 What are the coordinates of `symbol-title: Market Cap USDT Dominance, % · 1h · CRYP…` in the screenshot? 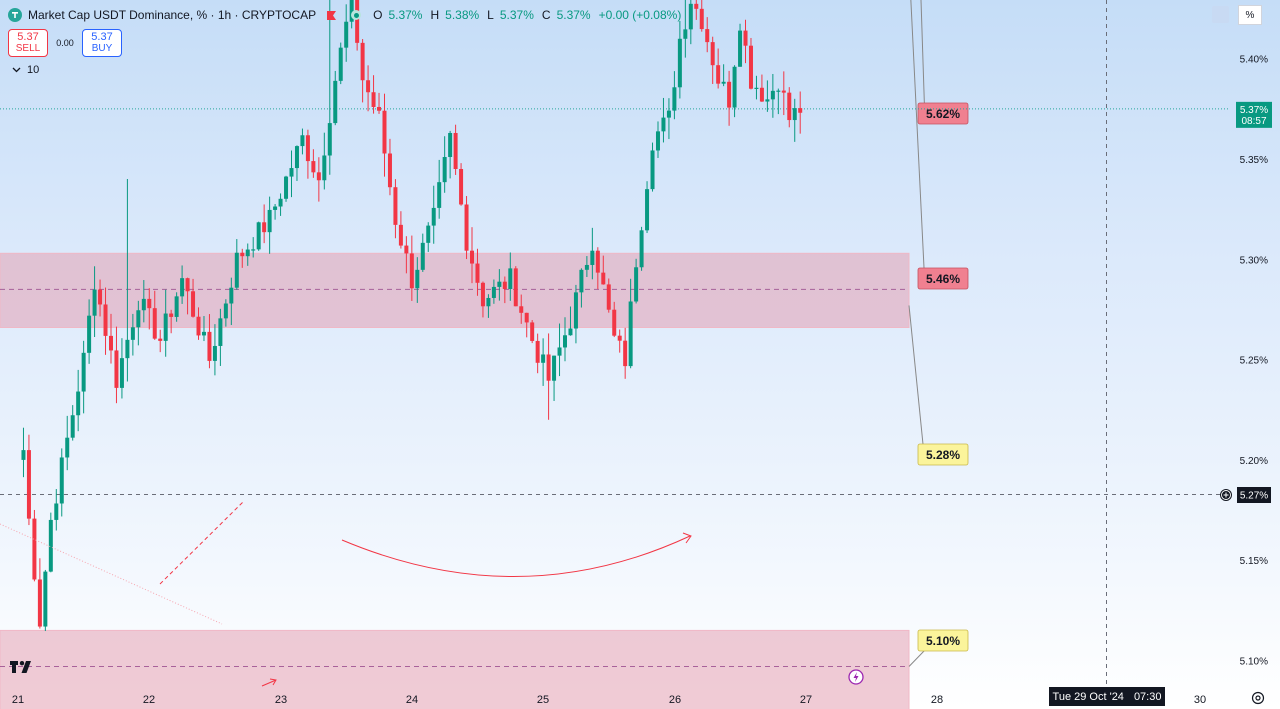 It's located at (172, 15).